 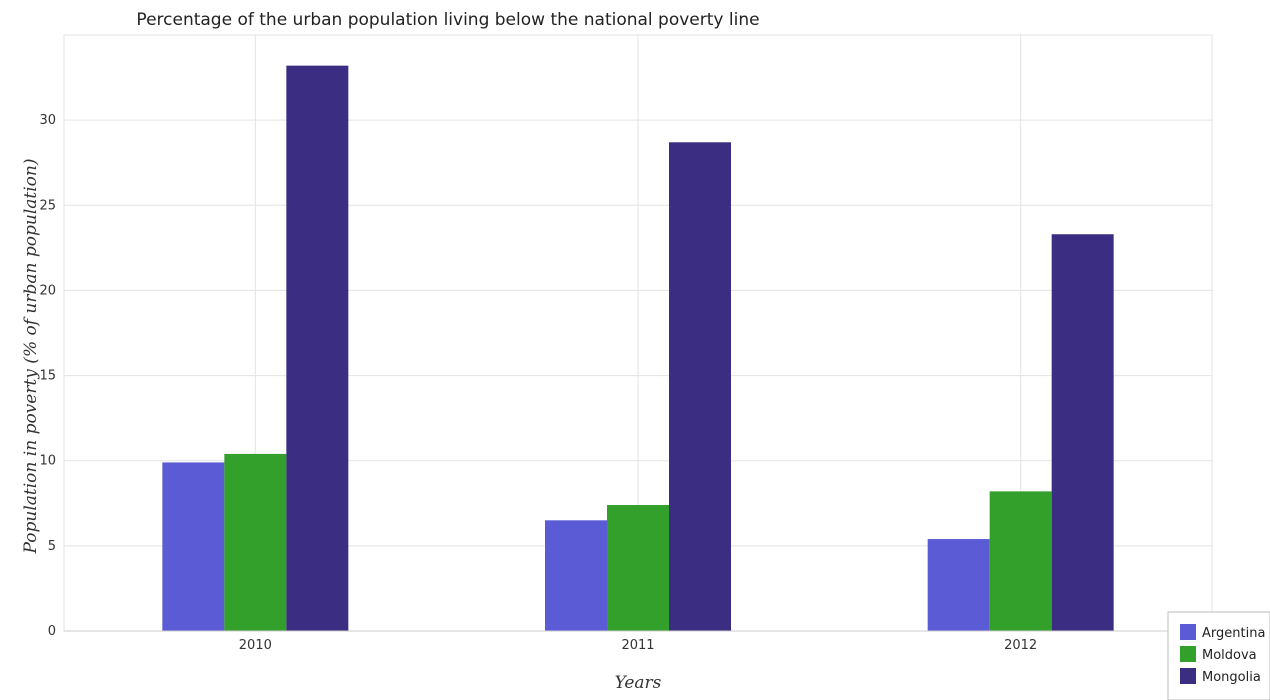 I want to click on legend: Argentina Moldova Mongolia, so click(x=1218, y=655).